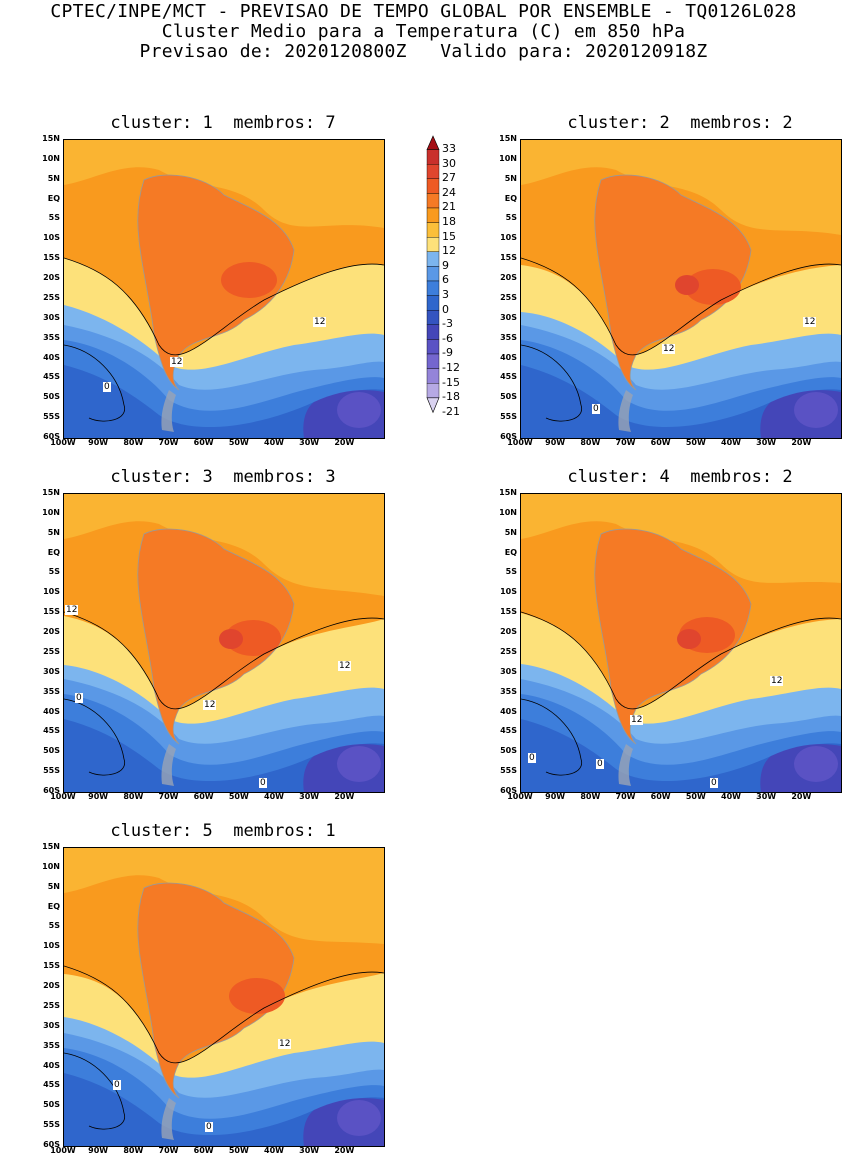  I want to click on legend-value: 33, so click(449, 148).